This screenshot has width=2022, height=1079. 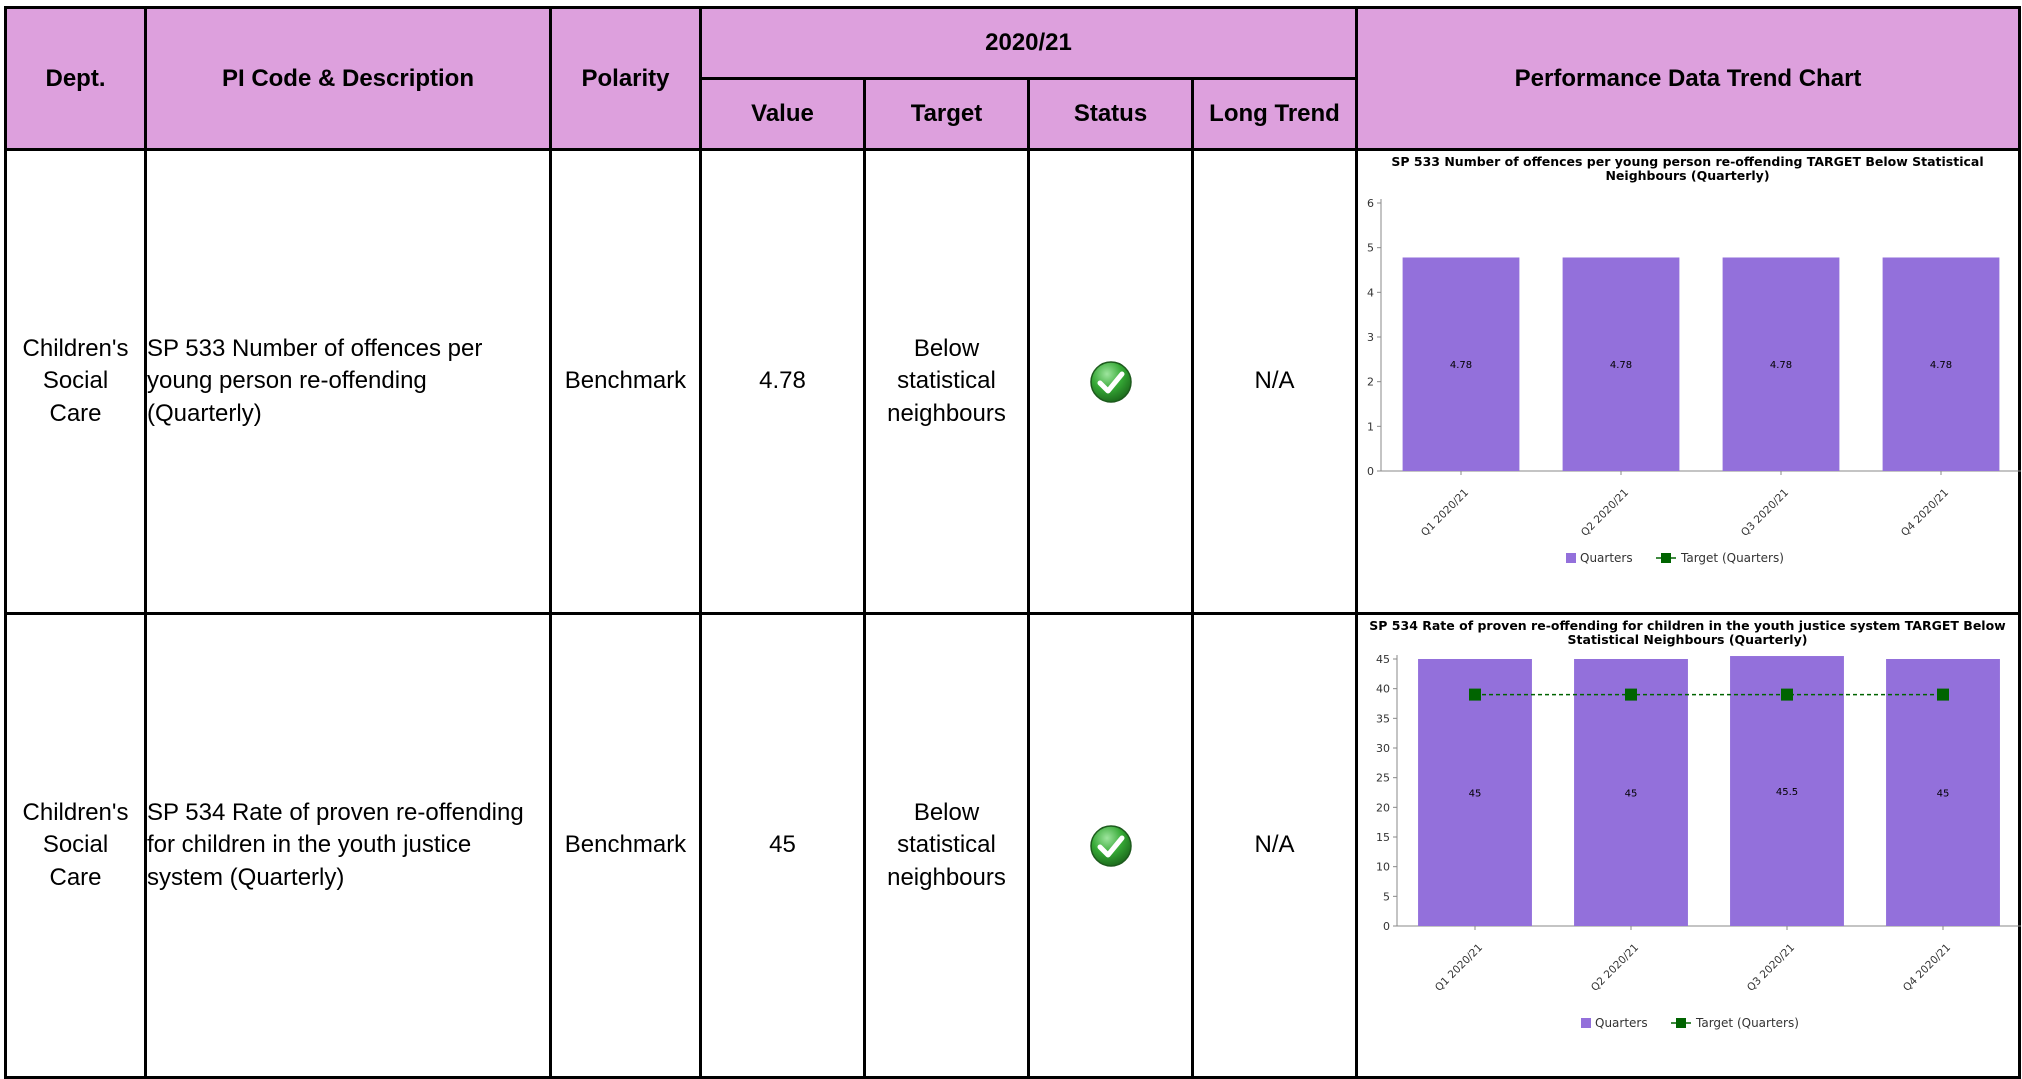 What do you see at coordinates (625, 845) in the screenshot?
I see `polarity-cell: Benchmark` at bounding box center [625, 845].